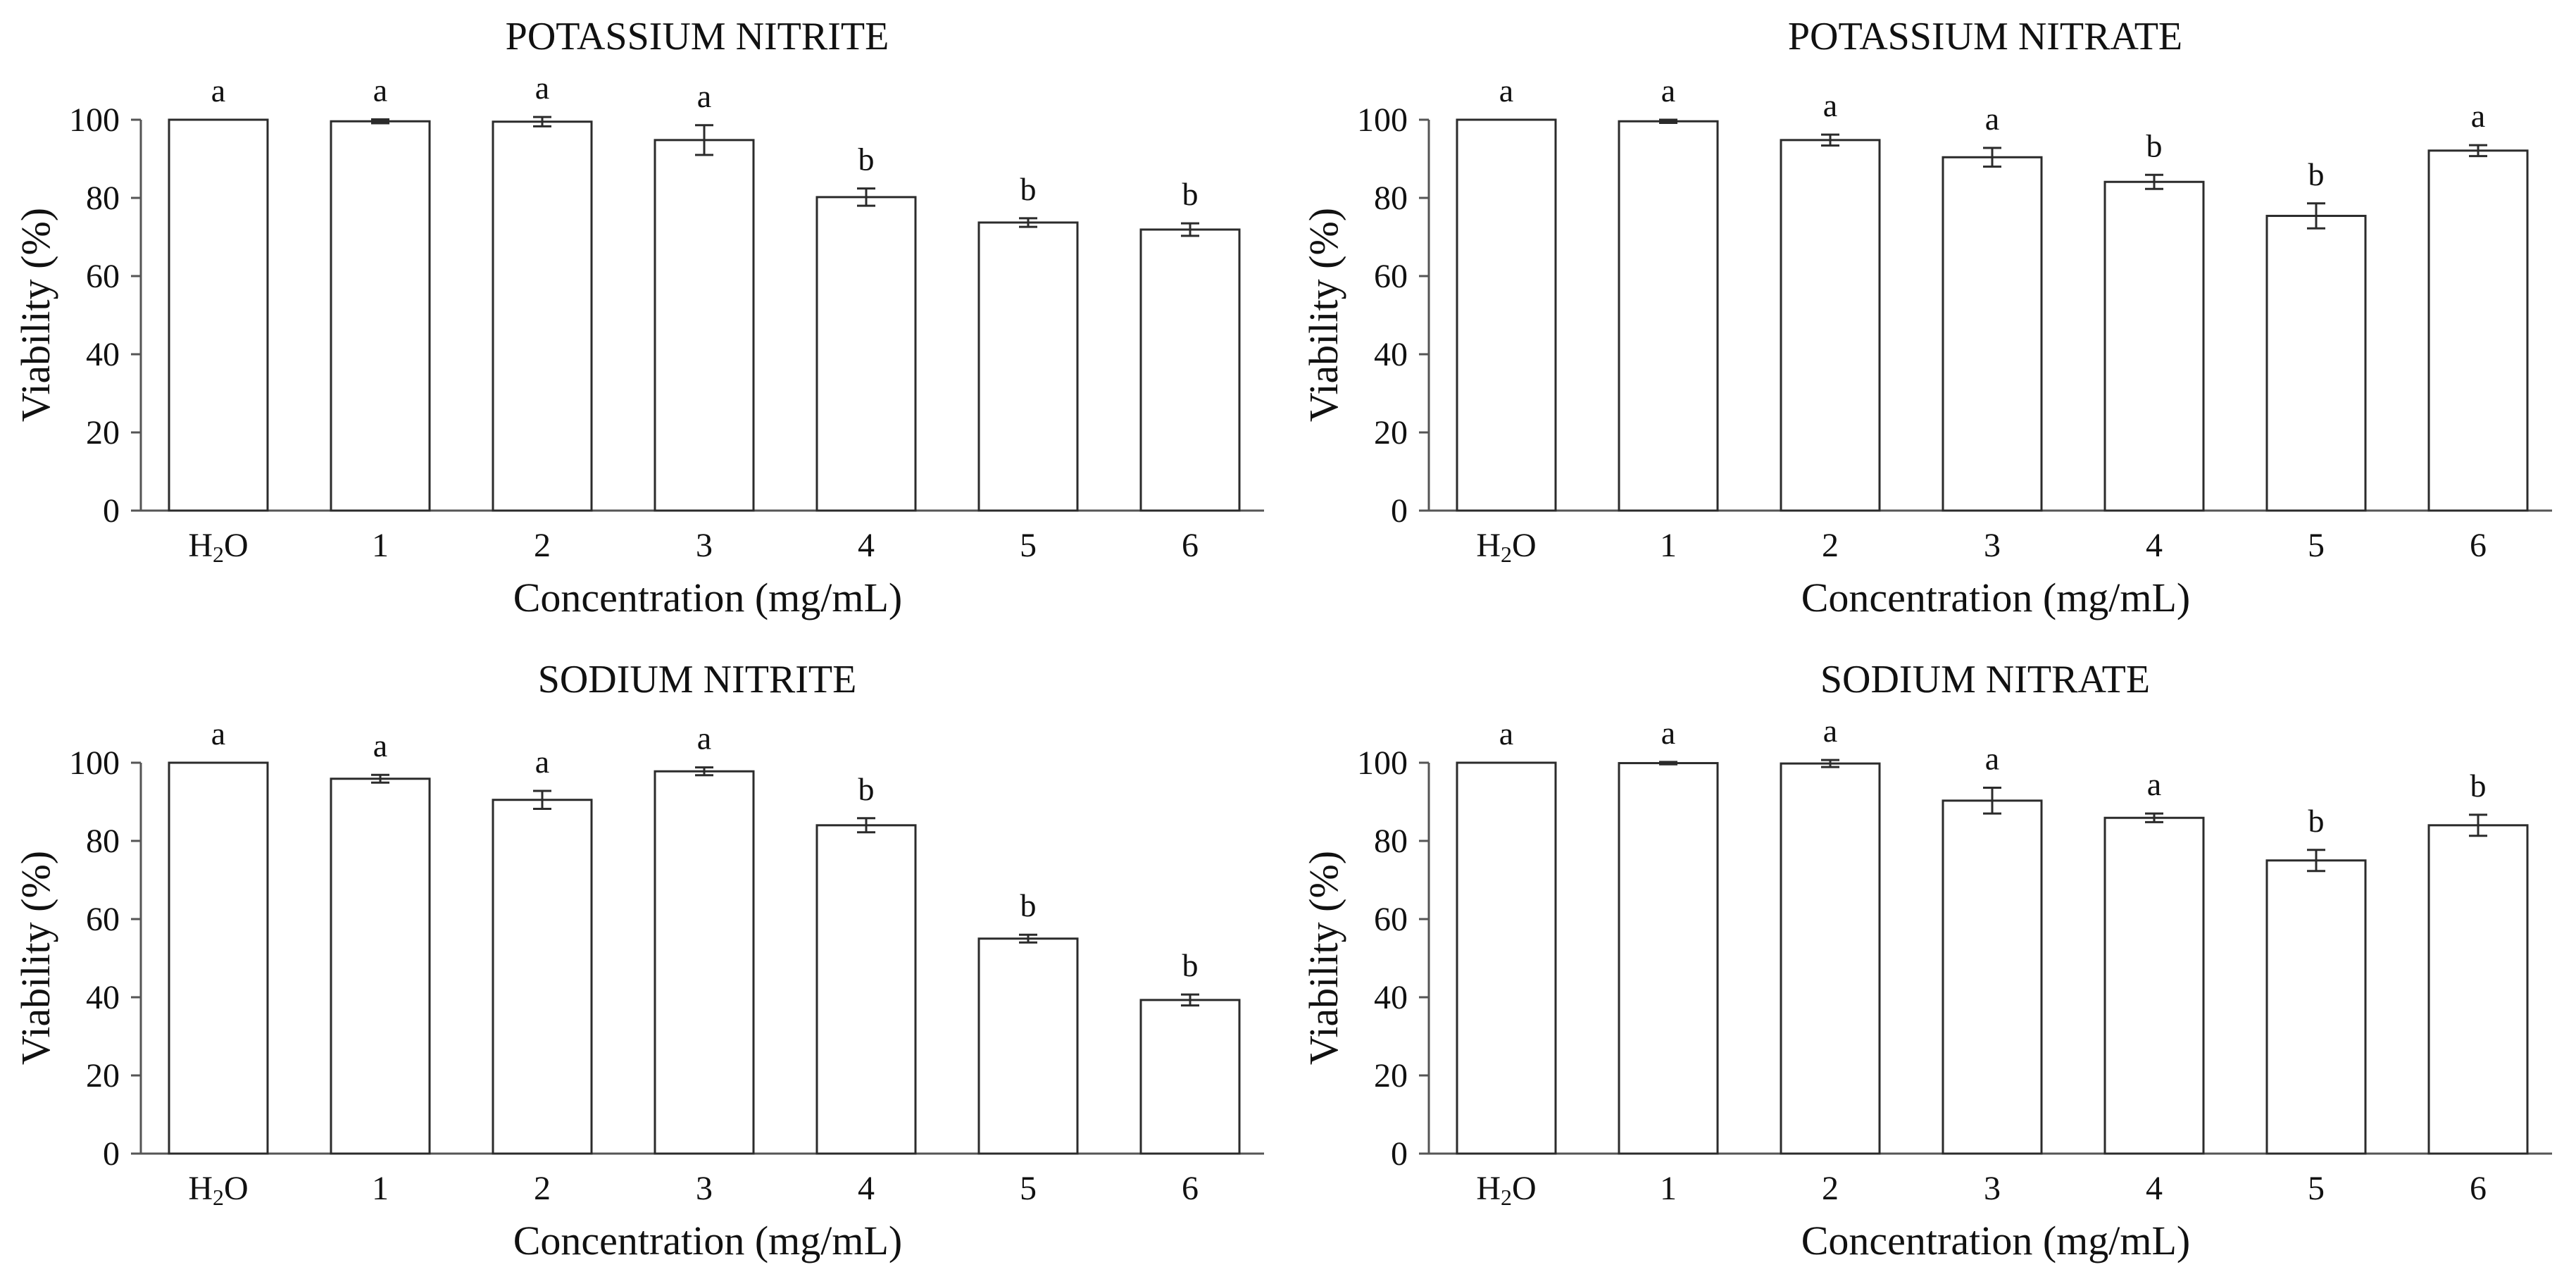 The width and height of the screenshot is (2576, 1286). What do you see at coordinates (1985, 36) in the screenshot?
I see `chart-title: POTASSIUM NITRATE` at bounding box center [1985, 36].